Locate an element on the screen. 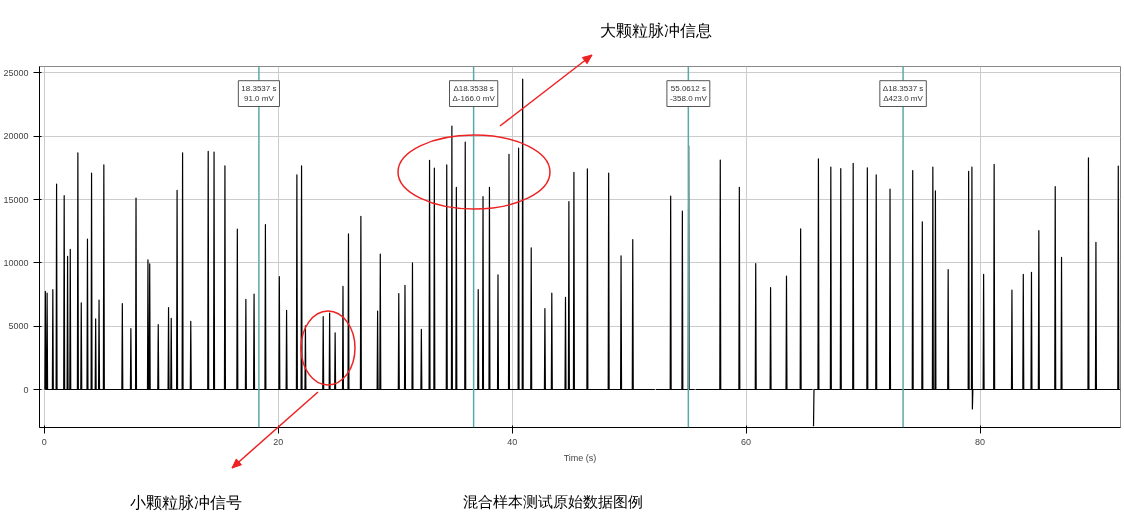 The height and width of the screenshot is (523, 1124). x-tick-label: 0 is located at coordinates (44, 441).